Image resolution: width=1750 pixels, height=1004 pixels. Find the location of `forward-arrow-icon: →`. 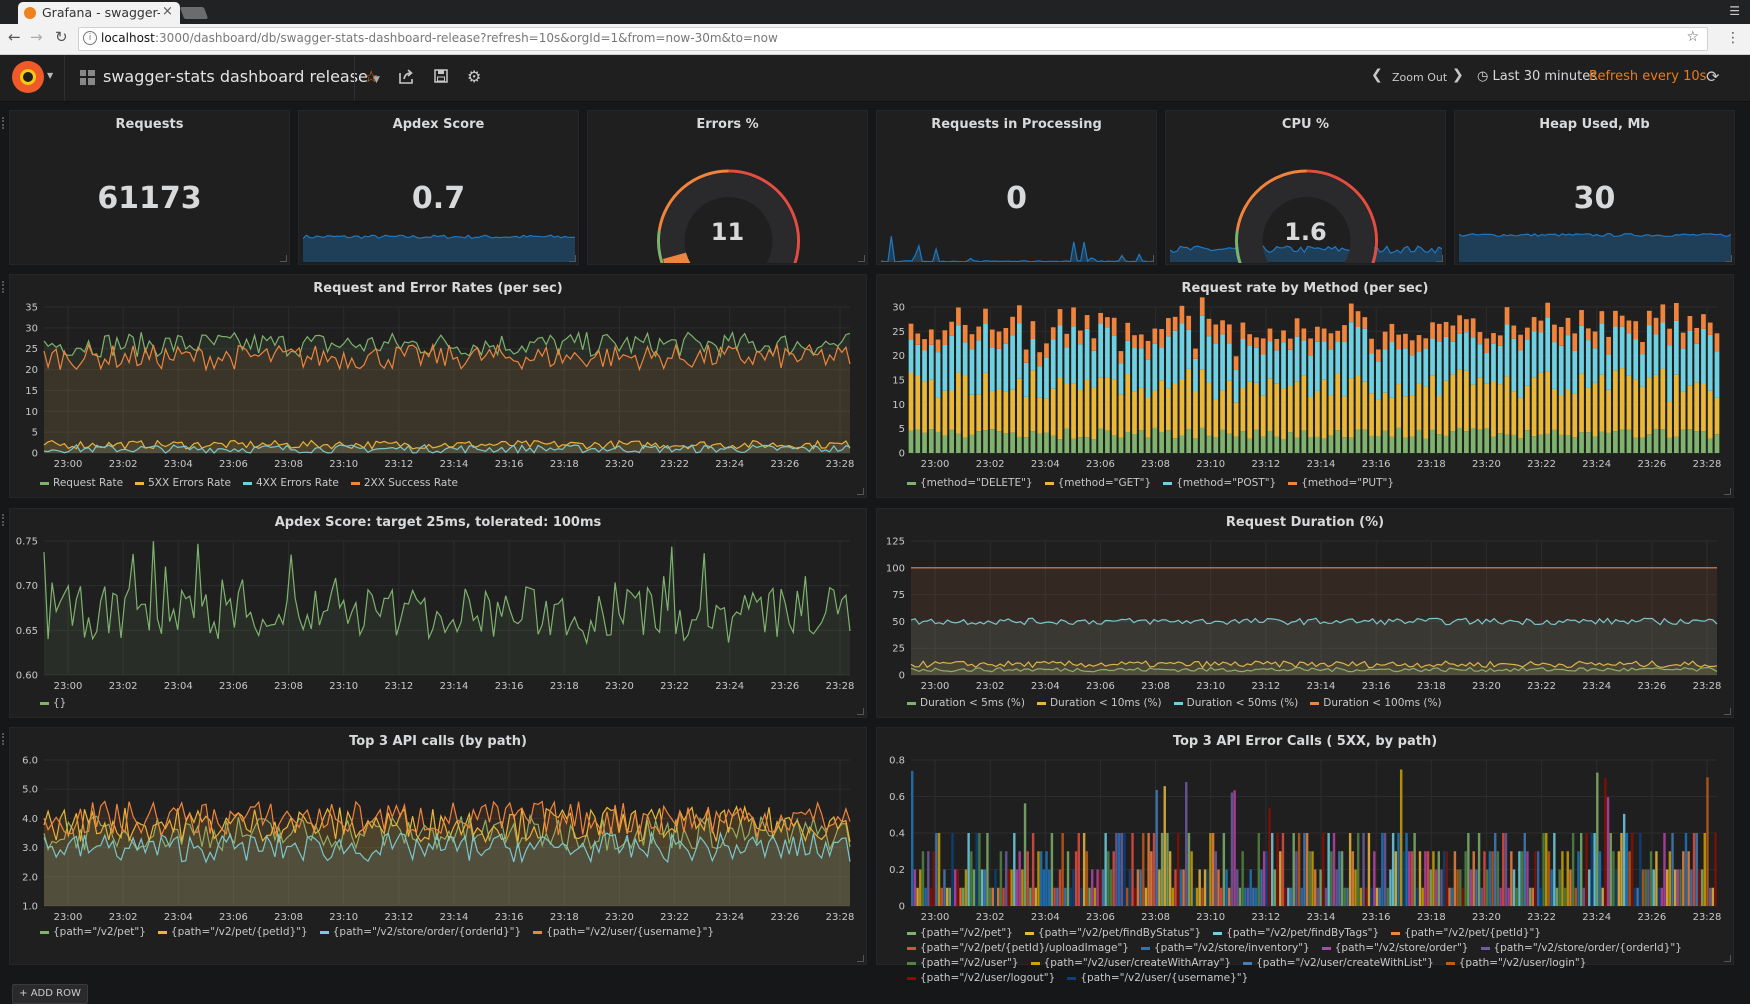

forward-arrow-icon: → is located at coordinates (36, 37).